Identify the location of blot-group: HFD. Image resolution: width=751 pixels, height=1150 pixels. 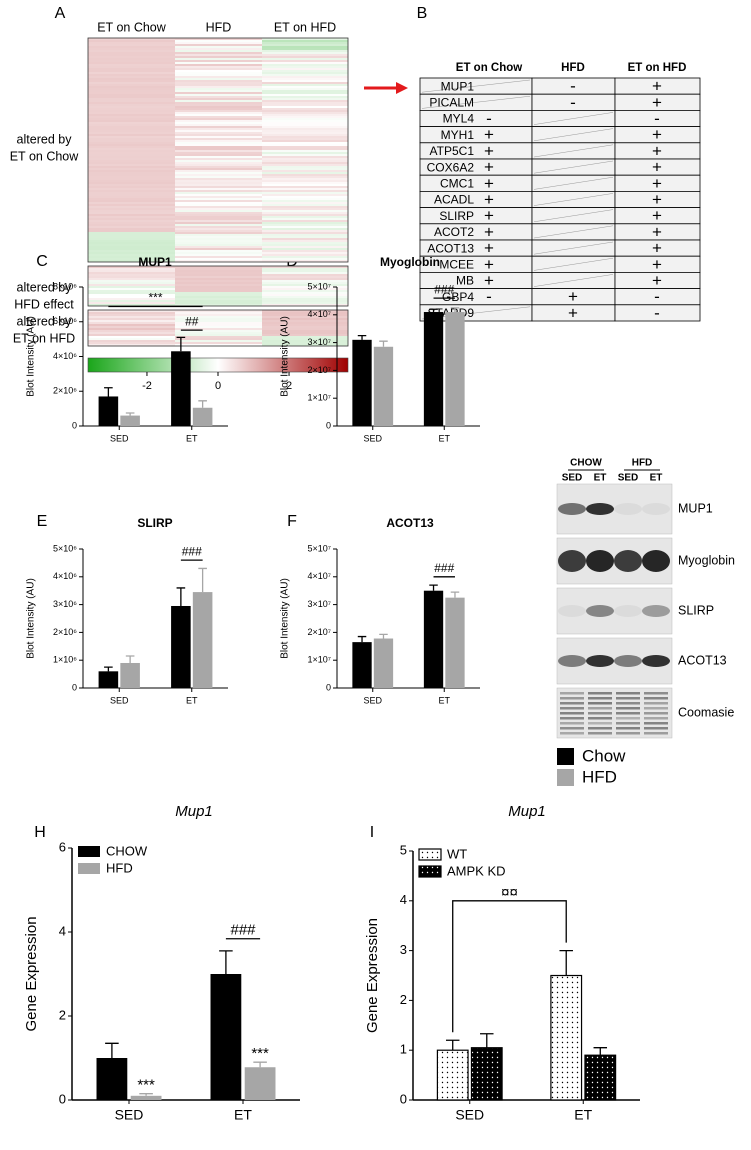
(642, 463).